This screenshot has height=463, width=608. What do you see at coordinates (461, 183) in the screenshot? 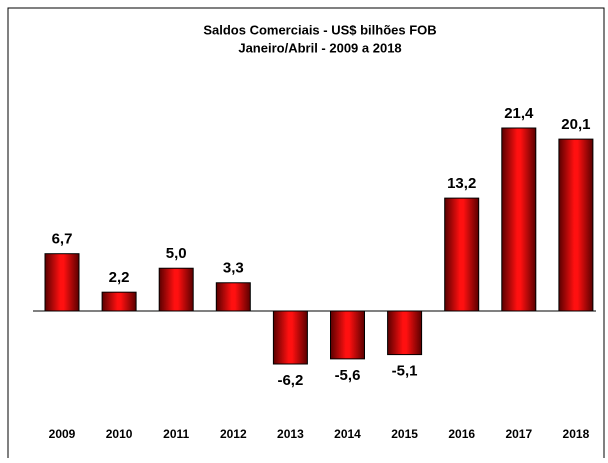
I see `value-label: 13,2` at bounding box center [461, 183].